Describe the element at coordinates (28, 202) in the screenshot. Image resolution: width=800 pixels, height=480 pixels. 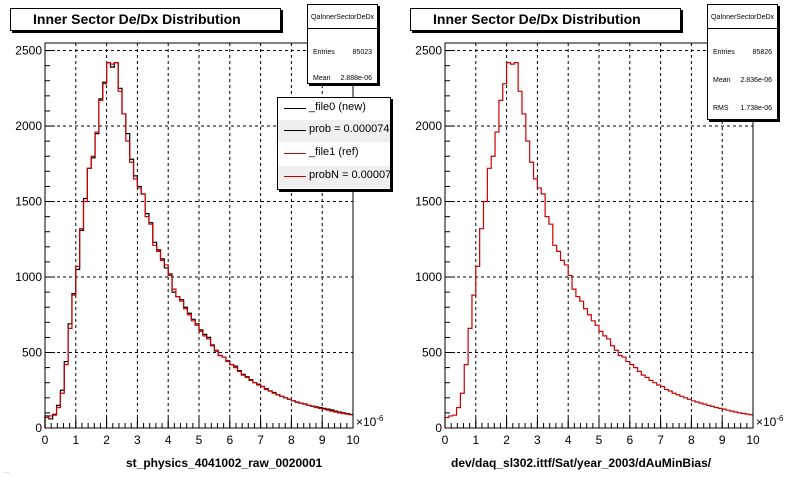
I see `left-y-tick-label-3: 1500` at that location.